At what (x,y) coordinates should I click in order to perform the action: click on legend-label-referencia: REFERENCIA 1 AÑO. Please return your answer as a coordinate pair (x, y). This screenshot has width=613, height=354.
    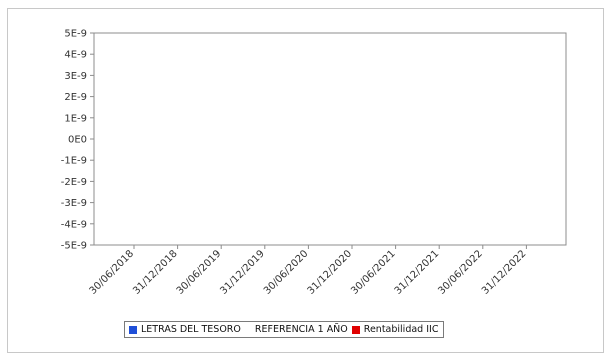
    Looking at the image, I should click on (301, 329).